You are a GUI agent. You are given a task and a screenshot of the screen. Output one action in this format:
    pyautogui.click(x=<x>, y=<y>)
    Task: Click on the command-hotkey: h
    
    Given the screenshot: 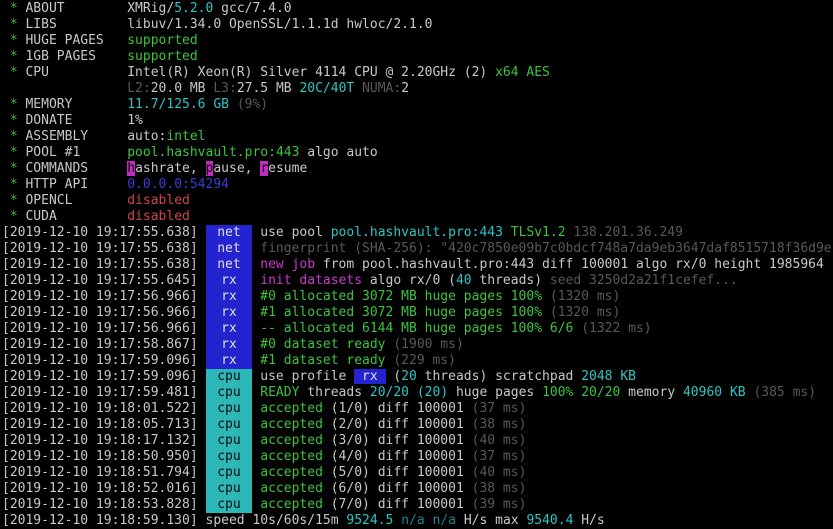 What is the action you would take?
    pyautogui.click(x=131, y=168)
    